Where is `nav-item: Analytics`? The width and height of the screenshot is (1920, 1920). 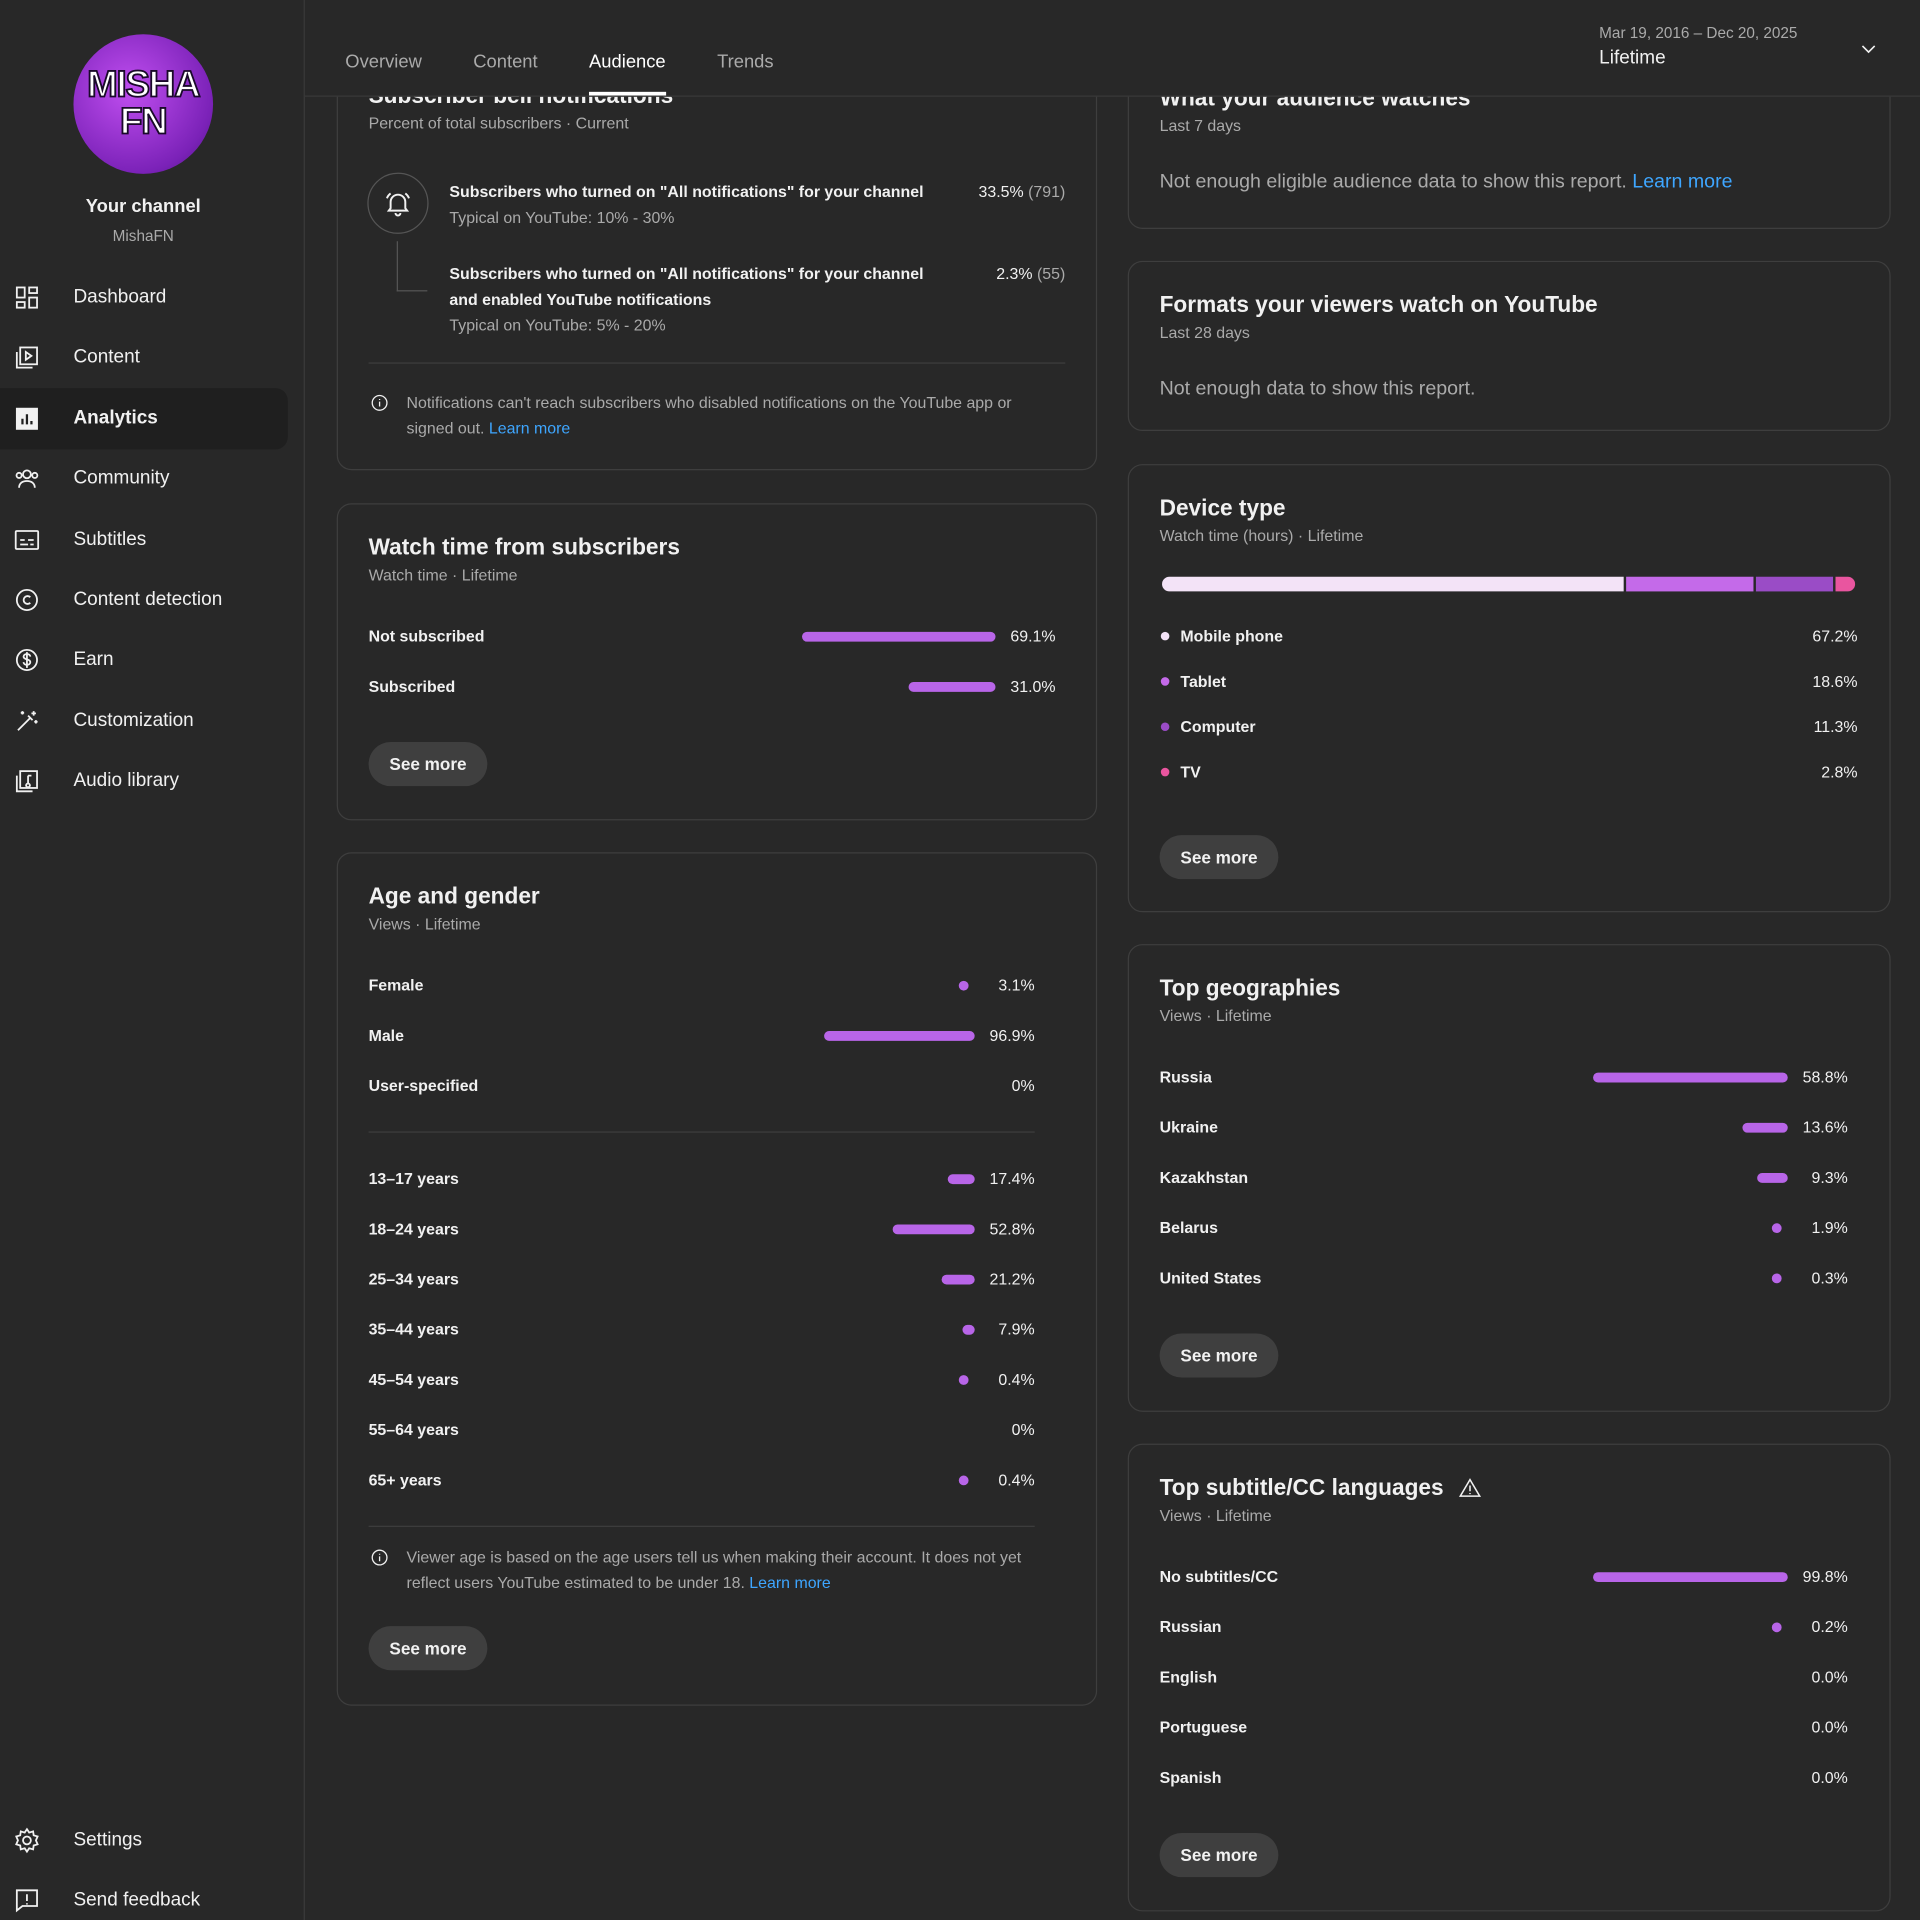
nav-item: Analytics is located at coordinates (144, 418).